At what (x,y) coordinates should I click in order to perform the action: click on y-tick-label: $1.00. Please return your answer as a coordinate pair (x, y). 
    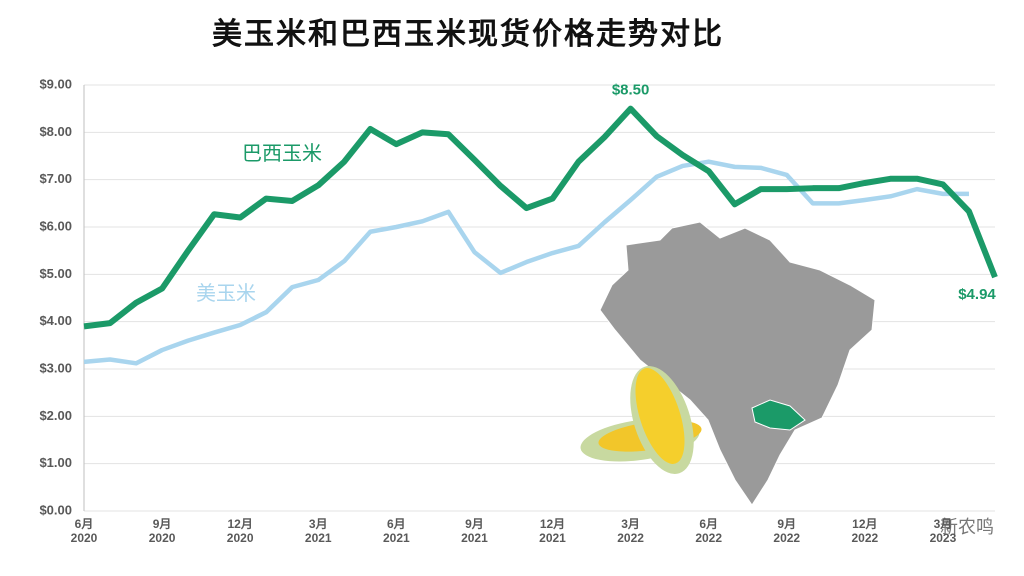
    Looking at the image, I should click on (55, 462).